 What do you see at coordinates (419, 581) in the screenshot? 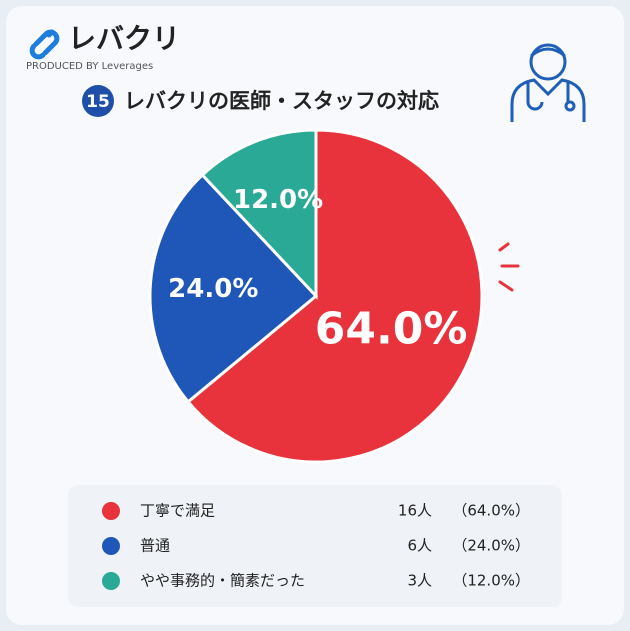
I see `legend-count: 3人` at bounding box center [419, 581].